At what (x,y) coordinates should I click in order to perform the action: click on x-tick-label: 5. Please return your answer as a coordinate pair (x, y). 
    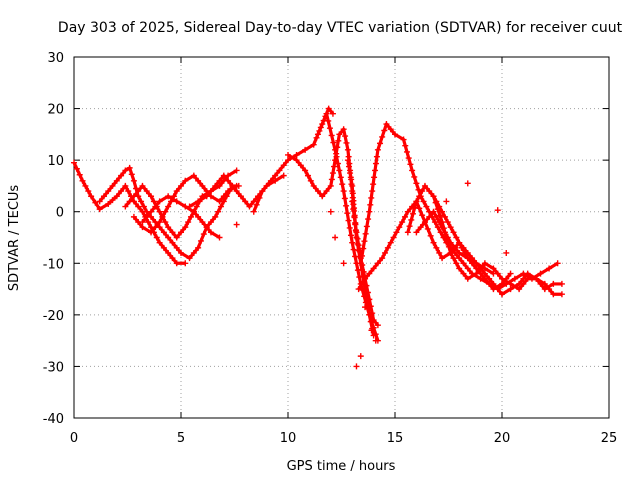
    Looking at the image, I should click on (181, 438).